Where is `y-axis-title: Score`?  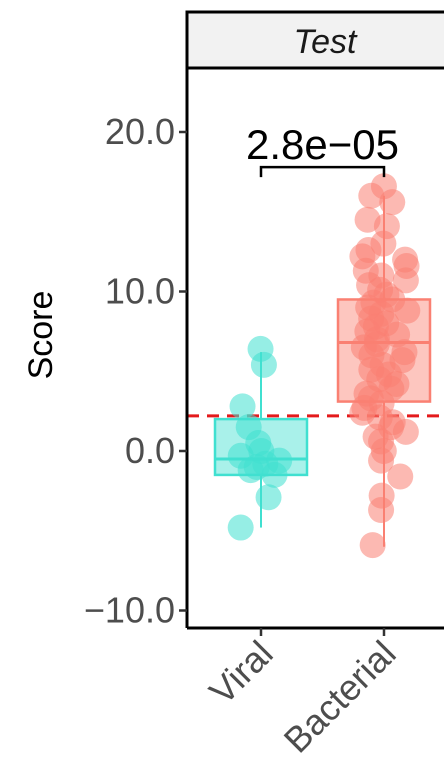 y-axis-title: Score is located at coordinates (41, 335).